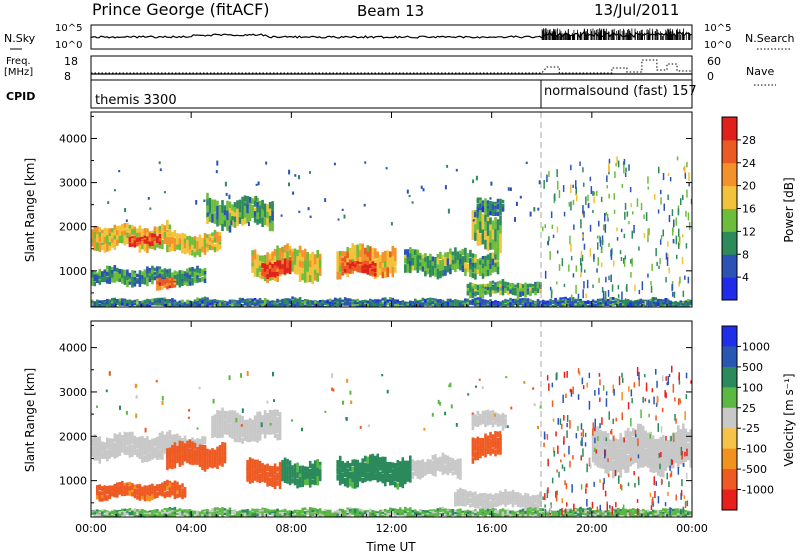 The height and width of the screenshot is (554, 800). I want to click on power-y-axis-label: Slant Range [km], so click(30, 210).